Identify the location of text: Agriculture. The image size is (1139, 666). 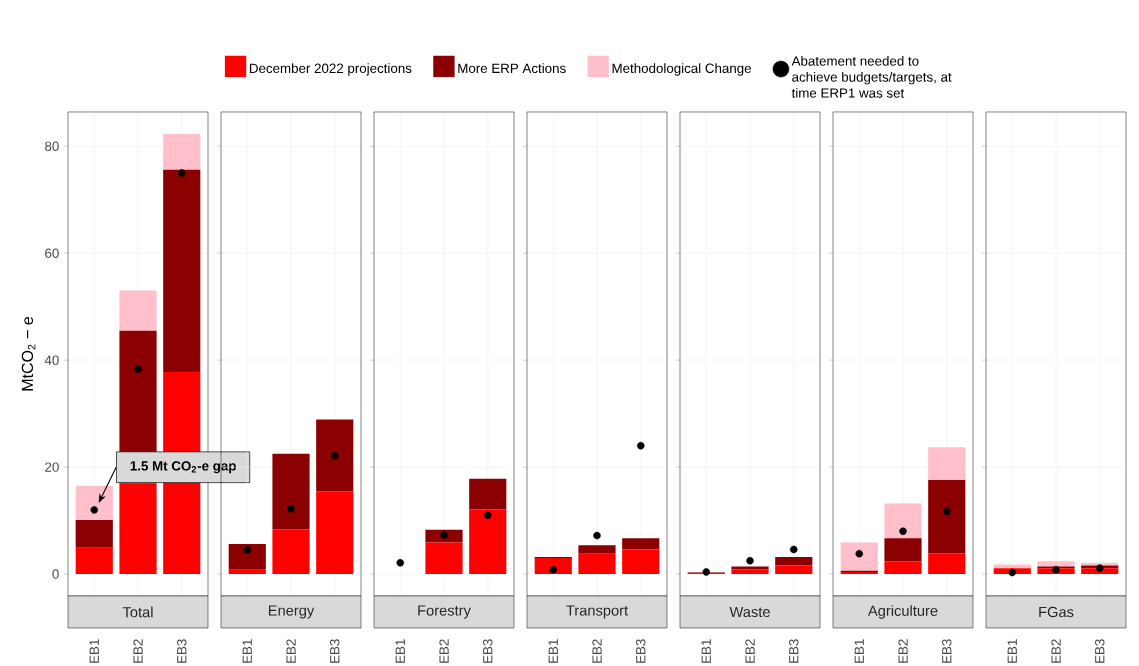
(902, 612).